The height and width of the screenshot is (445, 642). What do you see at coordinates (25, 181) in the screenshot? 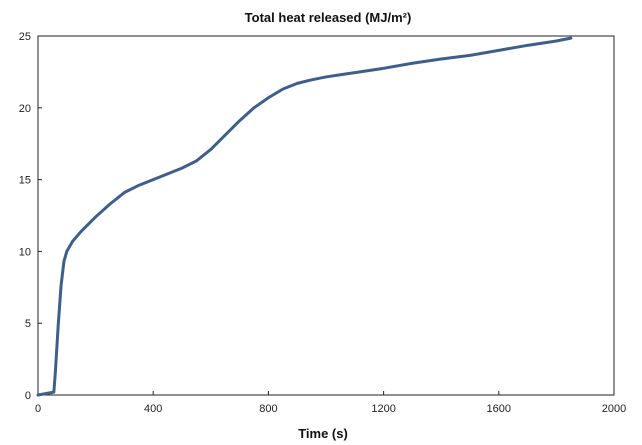
I see `y-axis-tick-label: 15` at bounding box center [25, 181].